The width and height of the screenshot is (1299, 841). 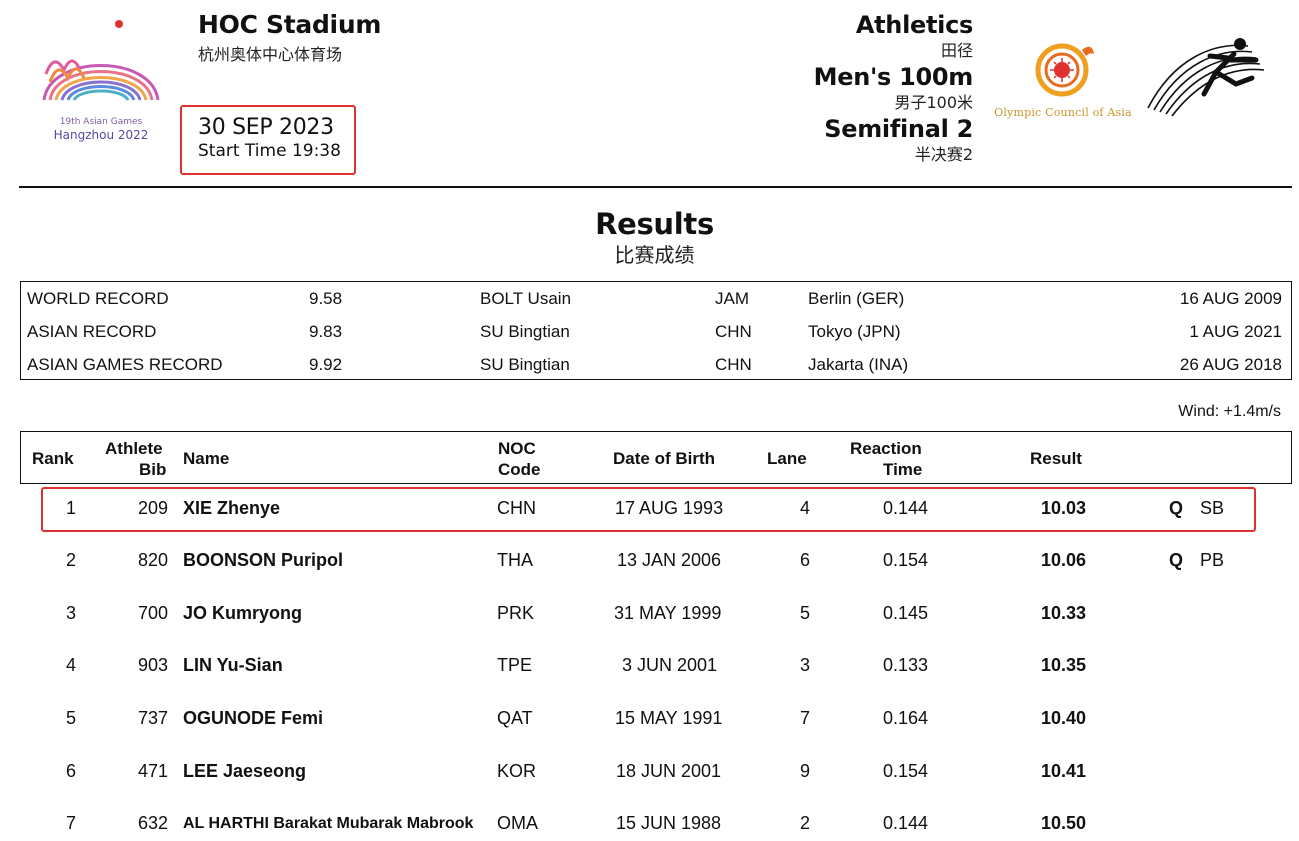 What do you see at coordinates (233, 665) in the screenshot?
I see `athlete-name: LIN Yu-Sian` at bounding box center [233, 665].